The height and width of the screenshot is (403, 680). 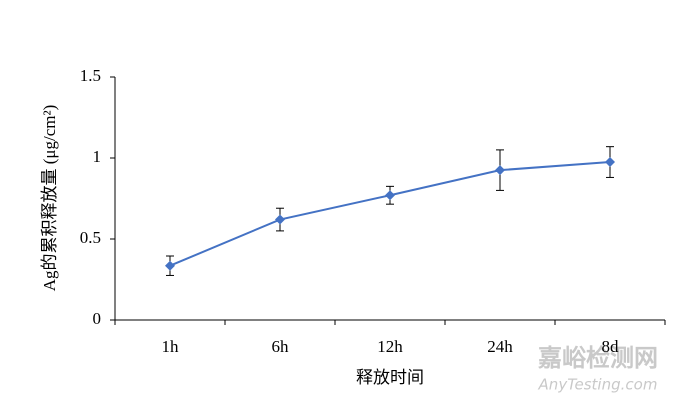 What do you see at coordinates (611, 346) in the screenshot?
I see `x-tick-label: 8d` at bounding box center [611, 346].